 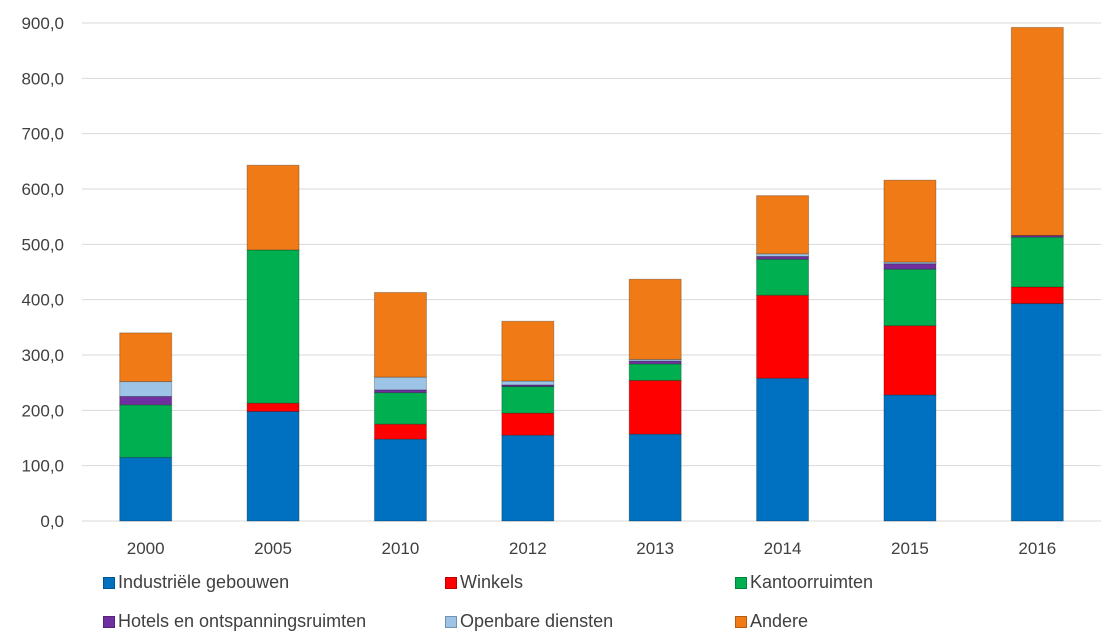 I want to click on x-tick-label: 2000, so click(x=146, y=548).